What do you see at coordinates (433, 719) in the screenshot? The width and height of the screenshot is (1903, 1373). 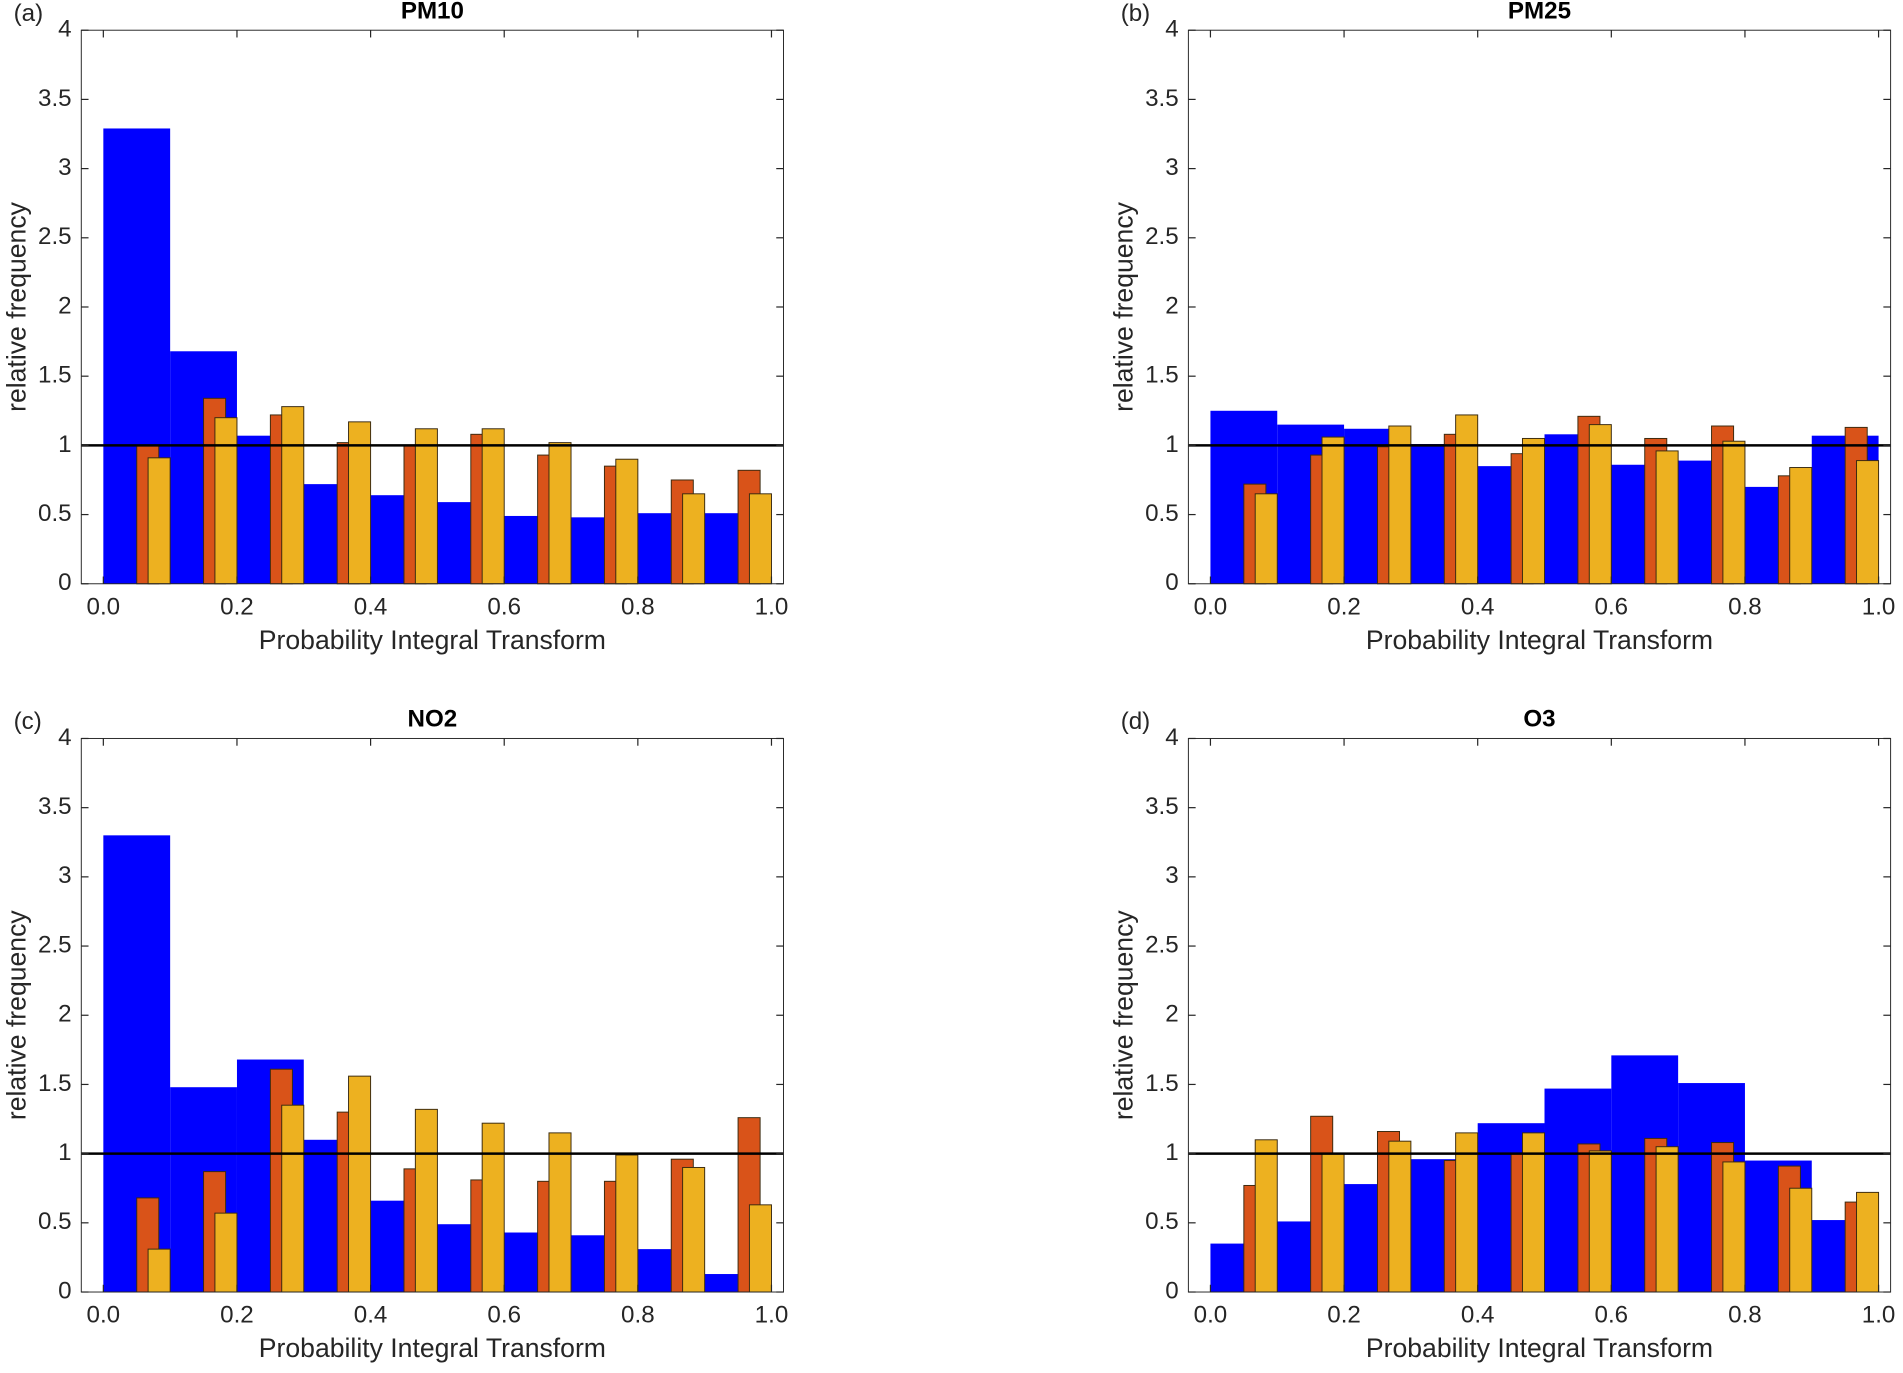 I see `chart-title: NO2` at bounding box center [433, 719].